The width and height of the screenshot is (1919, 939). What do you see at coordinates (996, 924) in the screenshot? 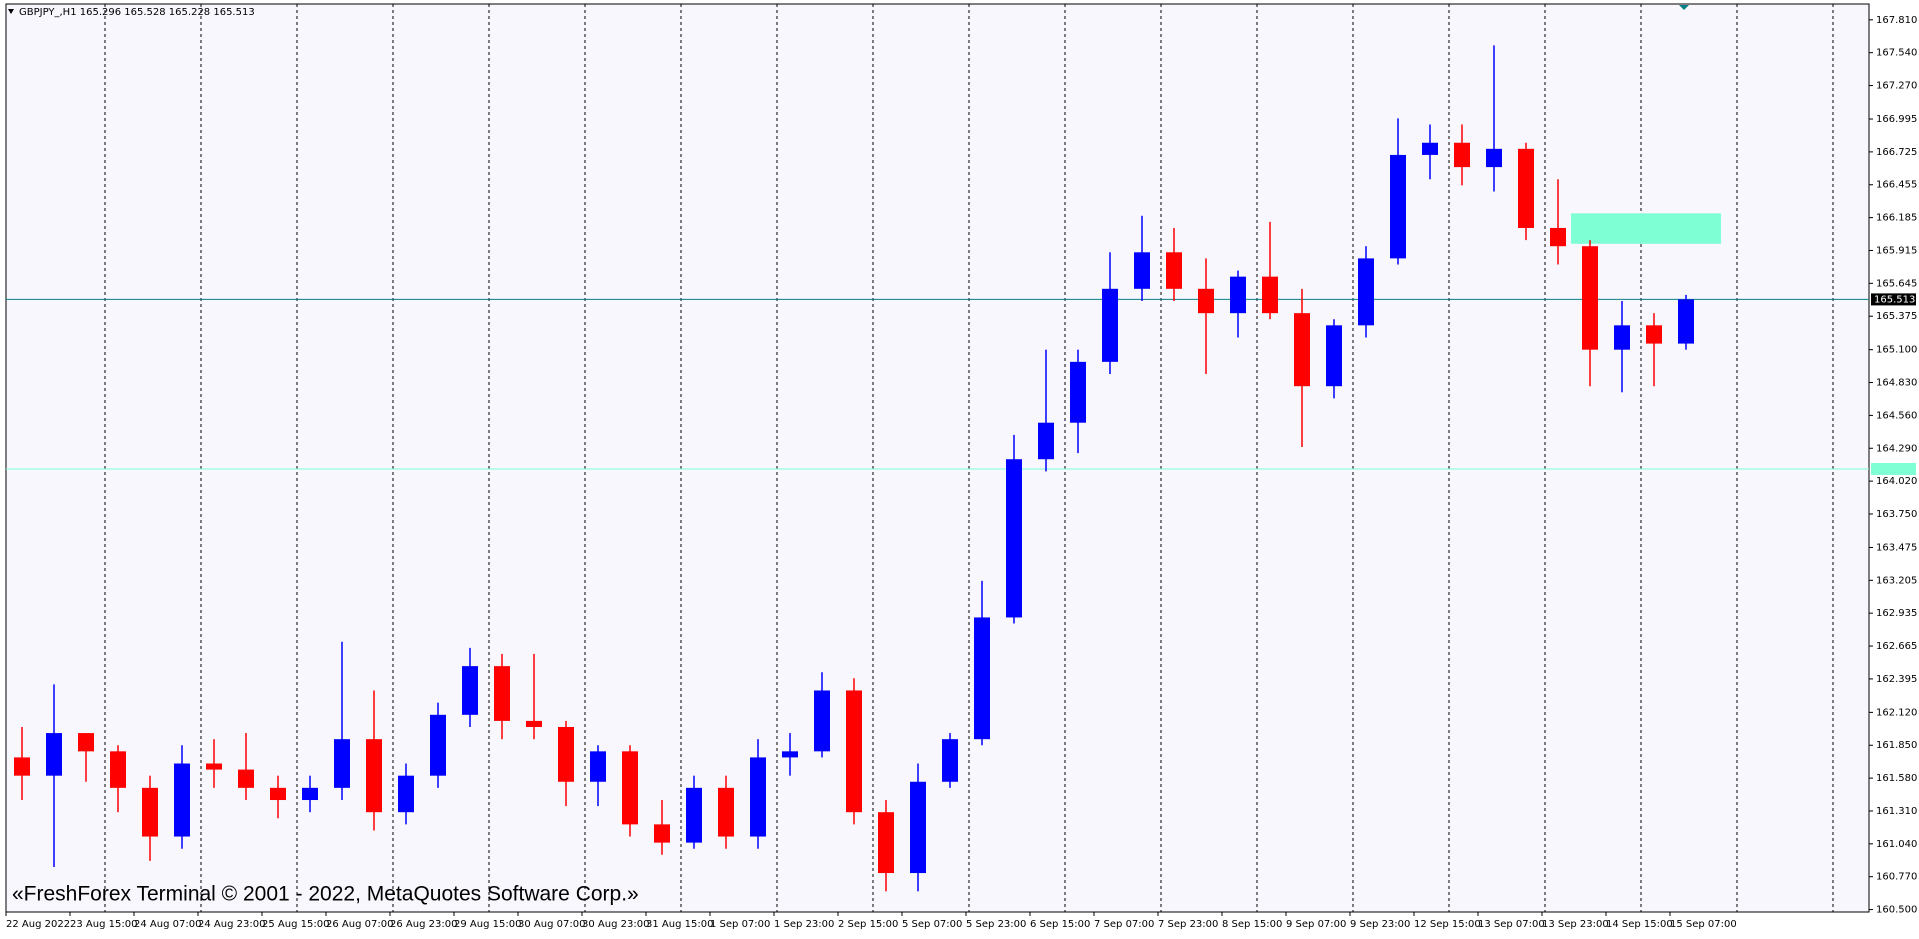
I see `x-tick-label: 5 Sep 23:00` at bounding box center [996, 924].